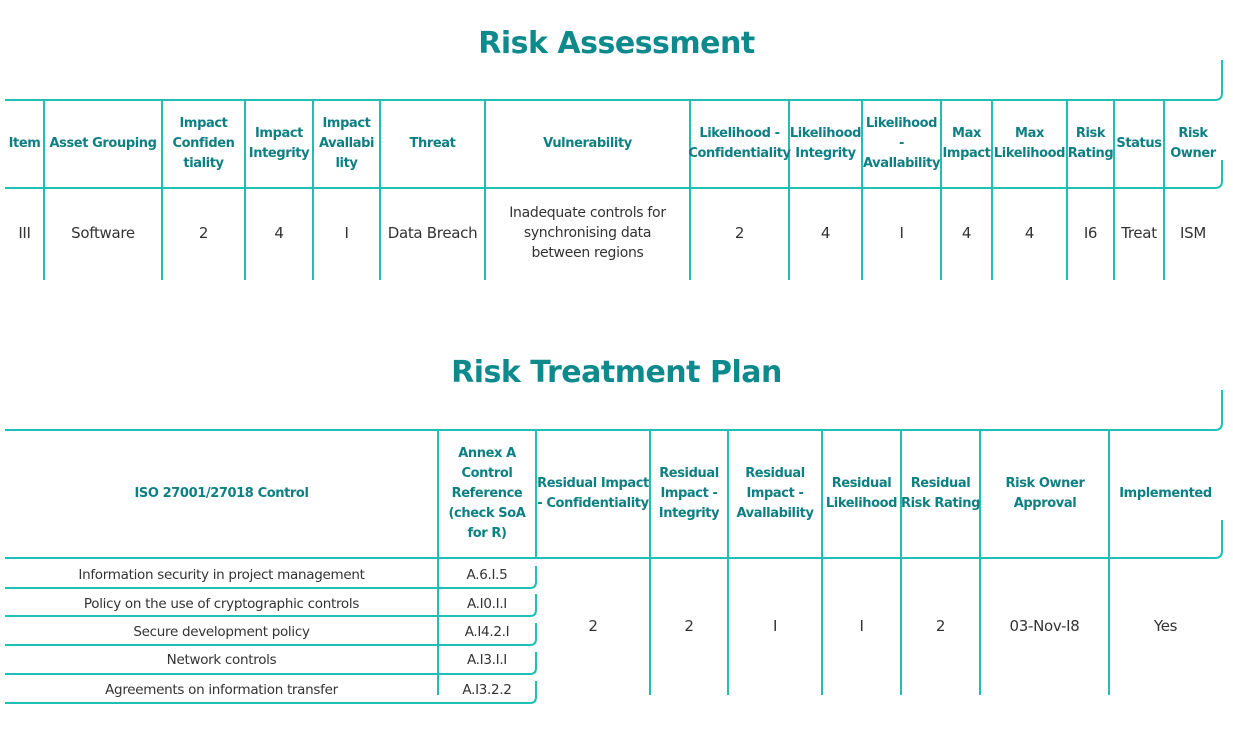  Describe the element at coordinates (486, 604) in the screenshot. I see `control-reference: A.I0.I.I` at that location.